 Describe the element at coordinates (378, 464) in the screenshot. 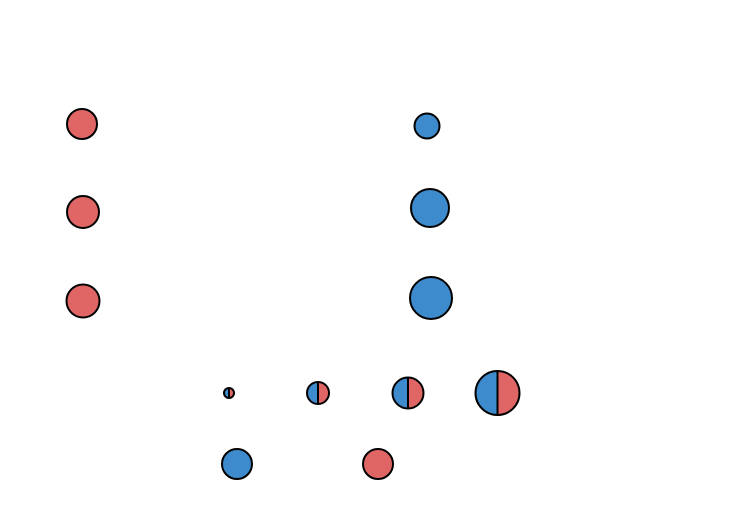

I see `color-key-red-circle` at that location.